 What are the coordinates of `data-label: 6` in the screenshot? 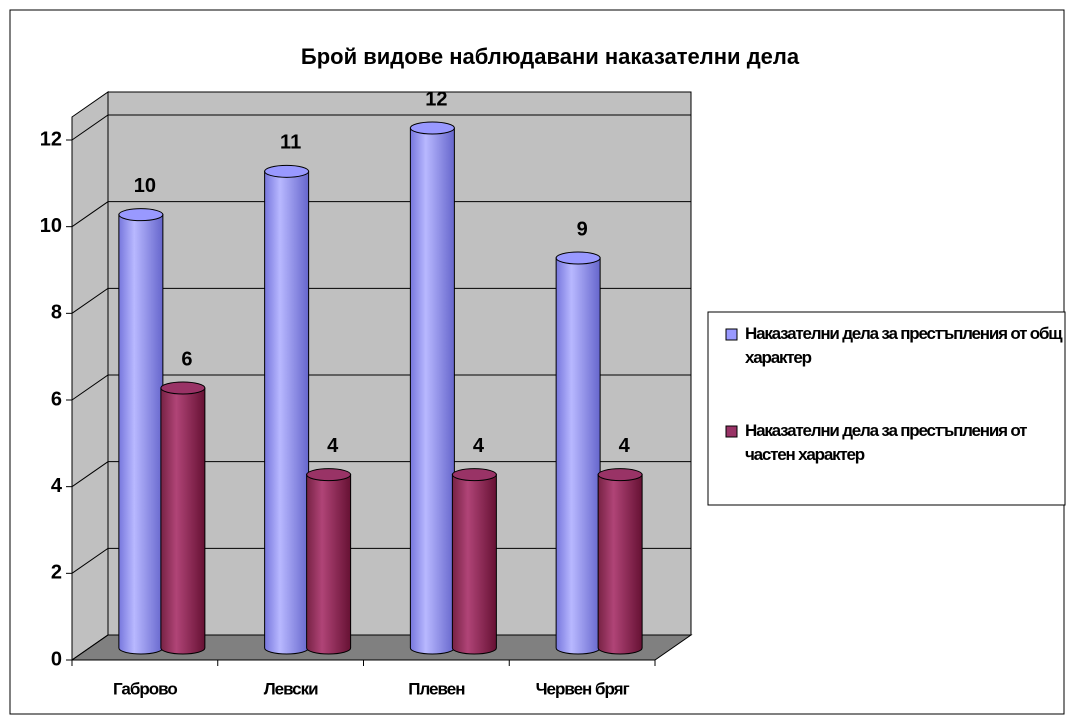 It's located at (186, 359).